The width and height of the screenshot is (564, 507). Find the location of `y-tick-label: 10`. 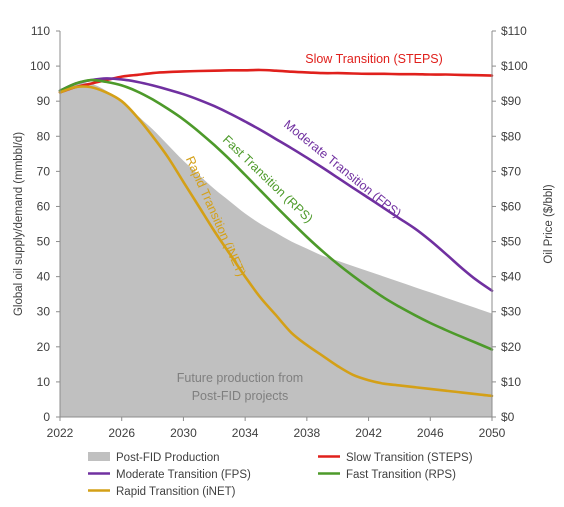

y-tick-label: 10 is located at coordinates (44, 382).